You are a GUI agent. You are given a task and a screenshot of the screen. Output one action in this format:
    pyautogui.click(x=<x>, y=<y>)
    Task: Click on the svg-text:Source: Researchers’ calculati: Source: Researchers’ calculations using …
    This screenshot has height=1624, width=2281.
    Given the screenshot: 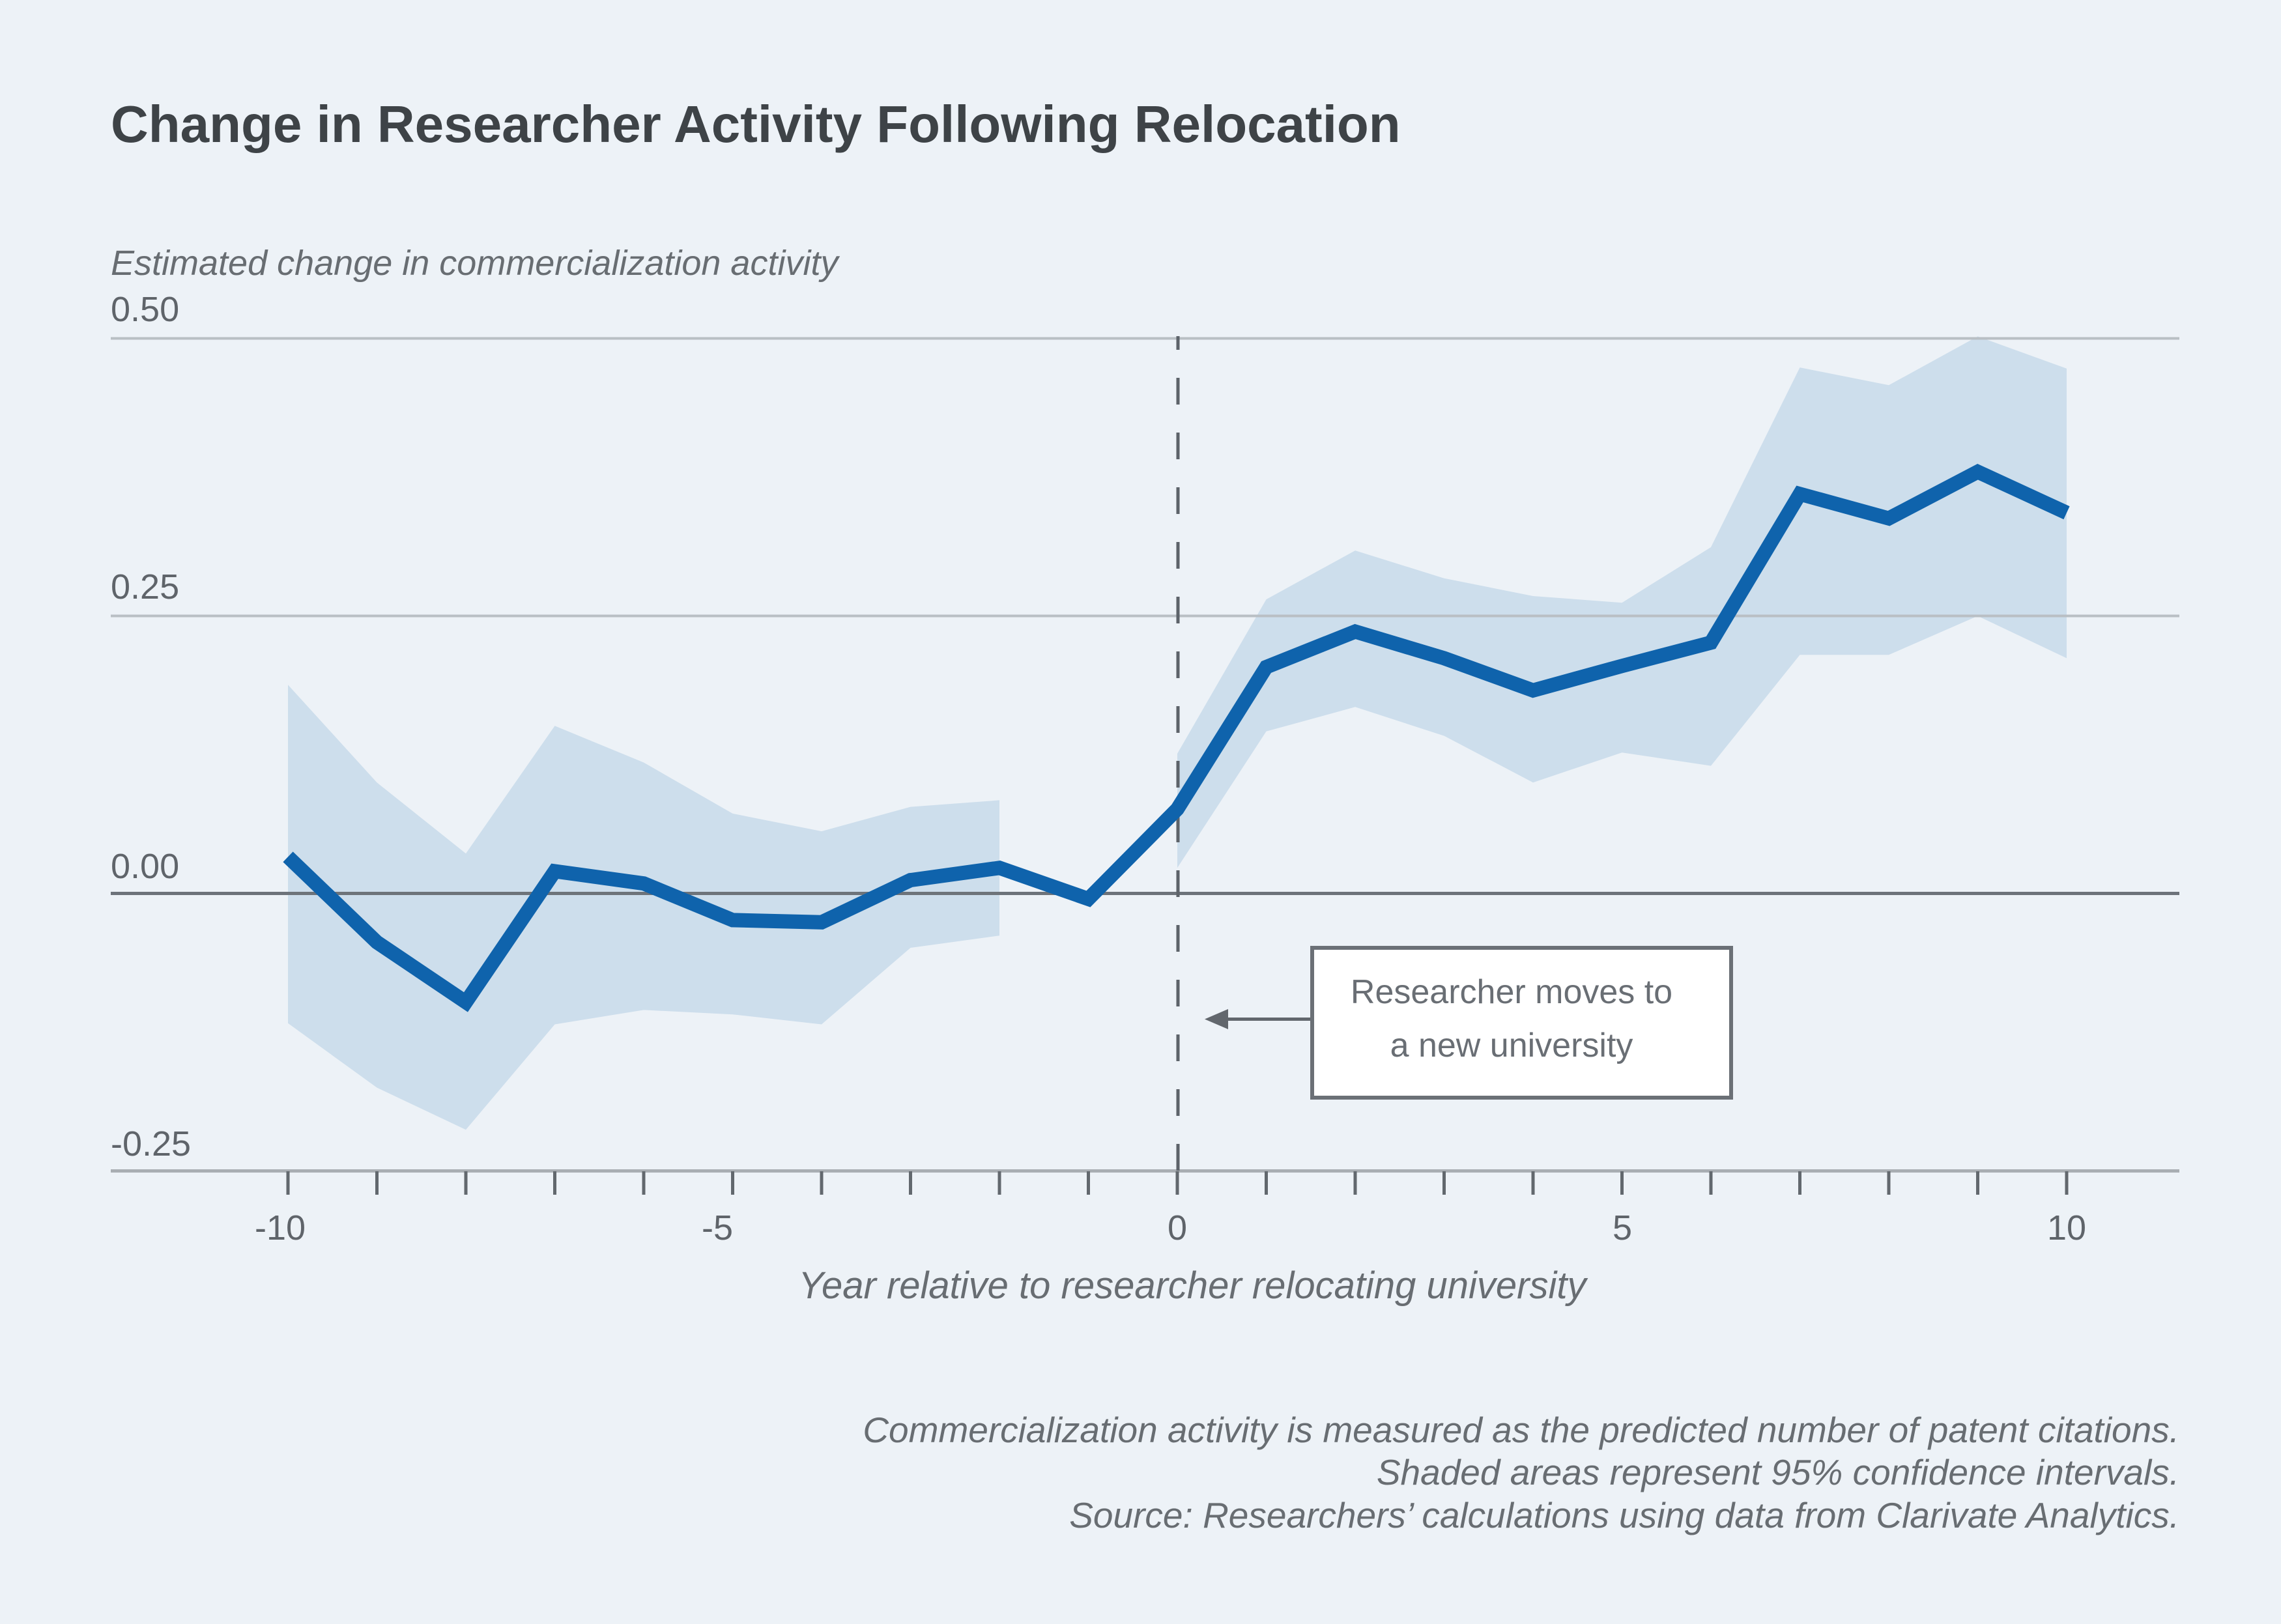 What is the action you would take?
    pyautogui.click(x=1624, y=1515)
    